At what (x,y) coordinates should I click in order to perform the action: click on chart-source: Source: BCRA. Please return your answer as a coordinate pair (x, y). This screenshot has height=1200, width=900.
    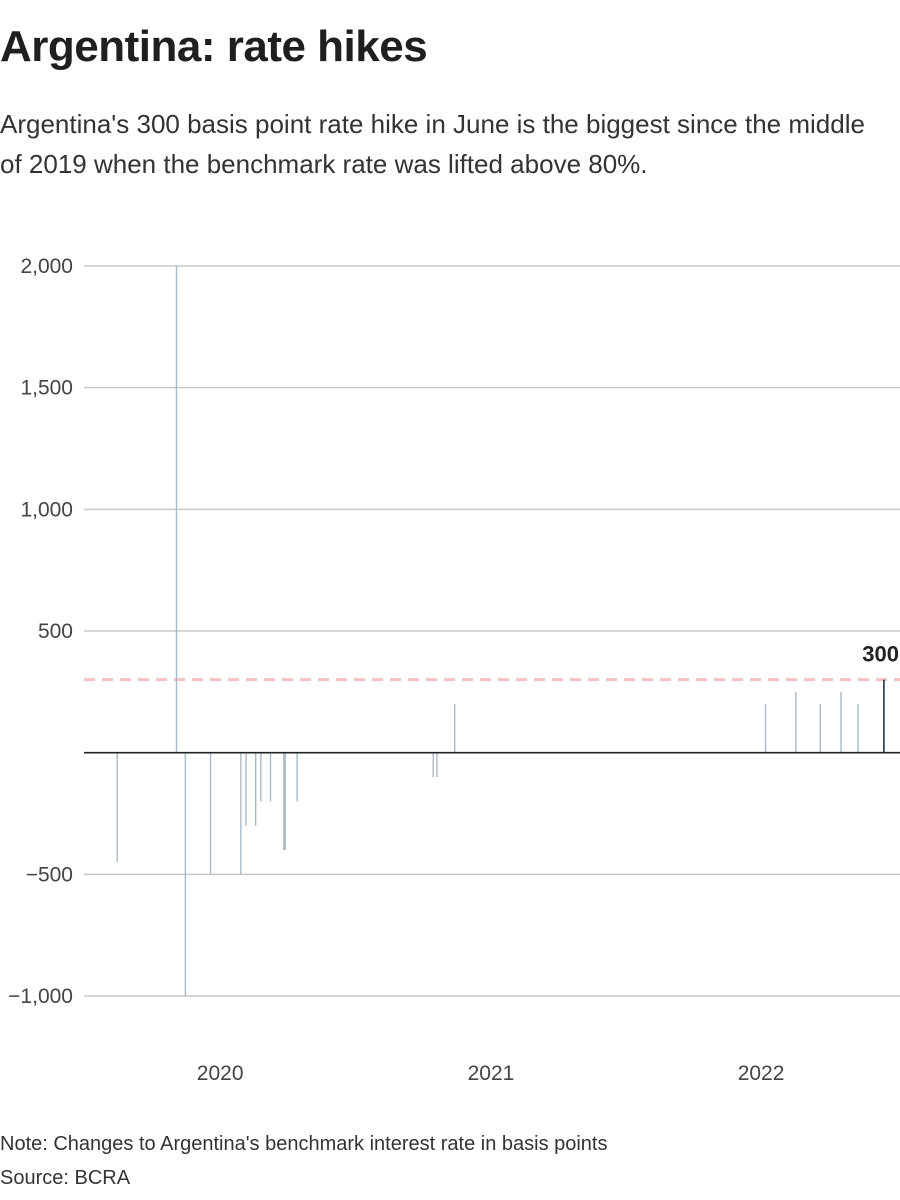
    Looking at the image, I should click on (65, 1178).